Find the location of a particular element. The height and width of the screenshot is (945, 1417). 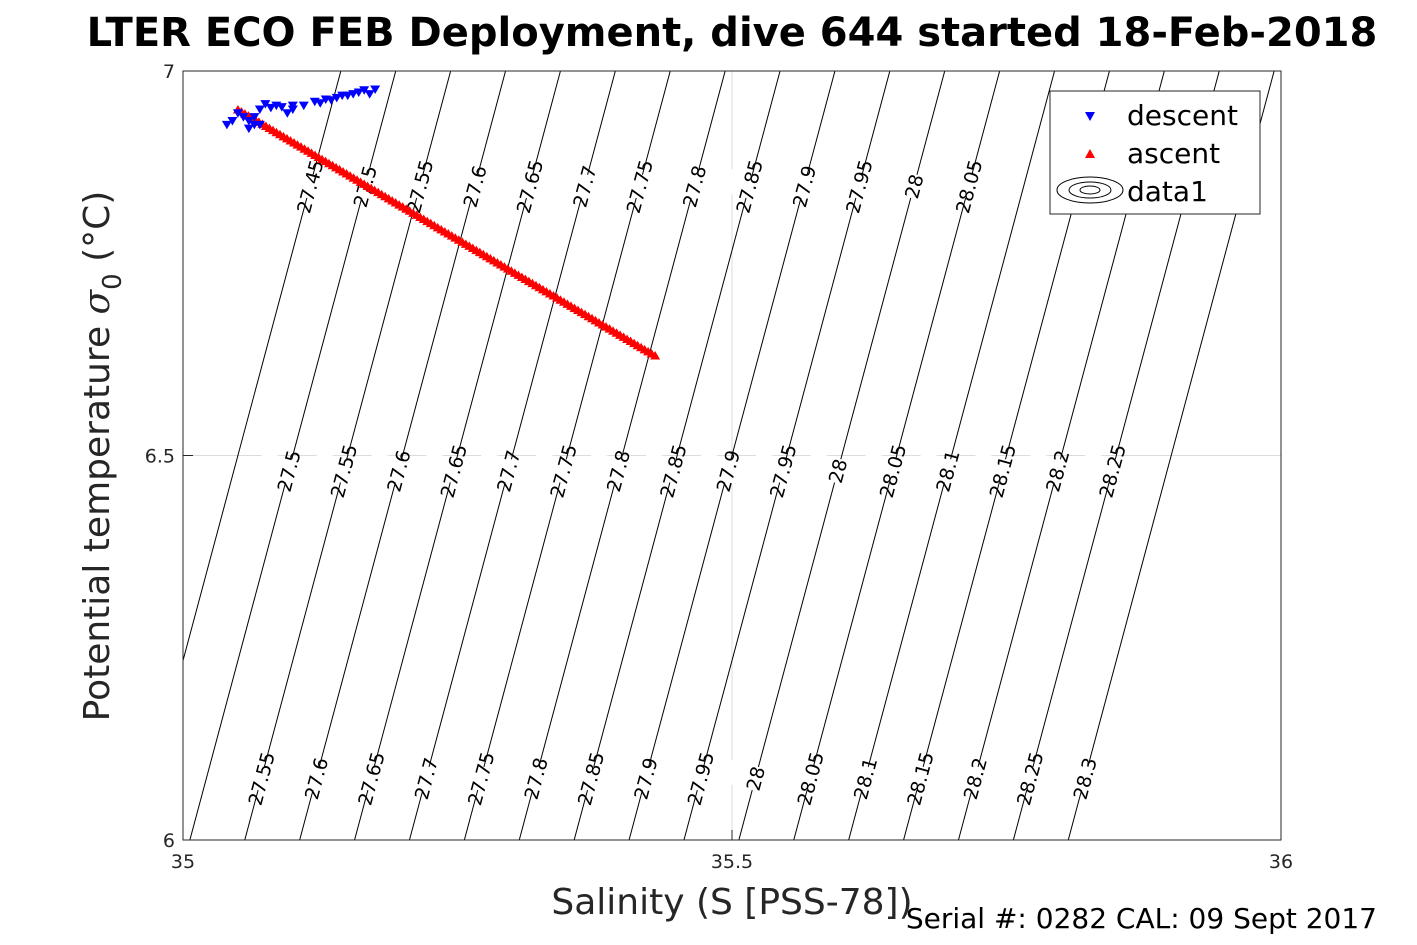

legend: descent ascent data1 is located at coordinates (1155, 152).